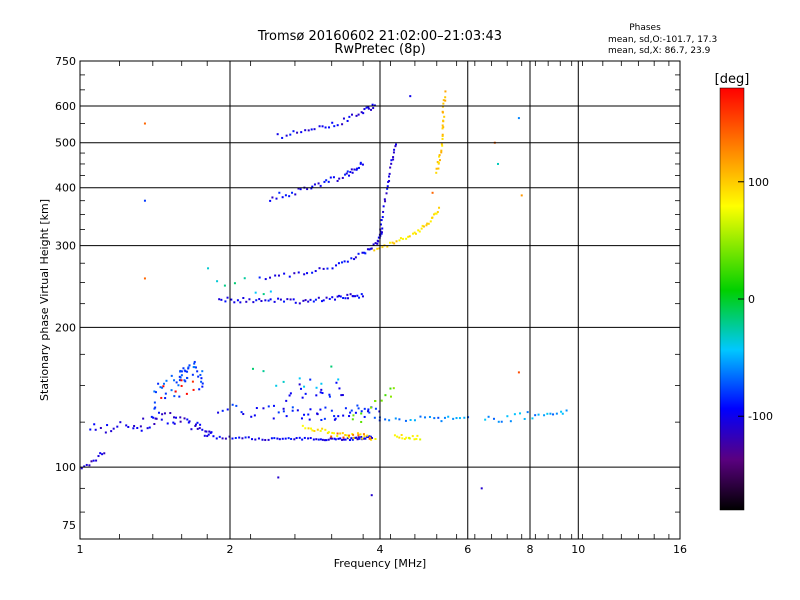 The image size is (800, 600). What do you see at coordinates (230, 549) in the screenshot?
I see `x-tick-label: 2` at bounding box center [230, 549].